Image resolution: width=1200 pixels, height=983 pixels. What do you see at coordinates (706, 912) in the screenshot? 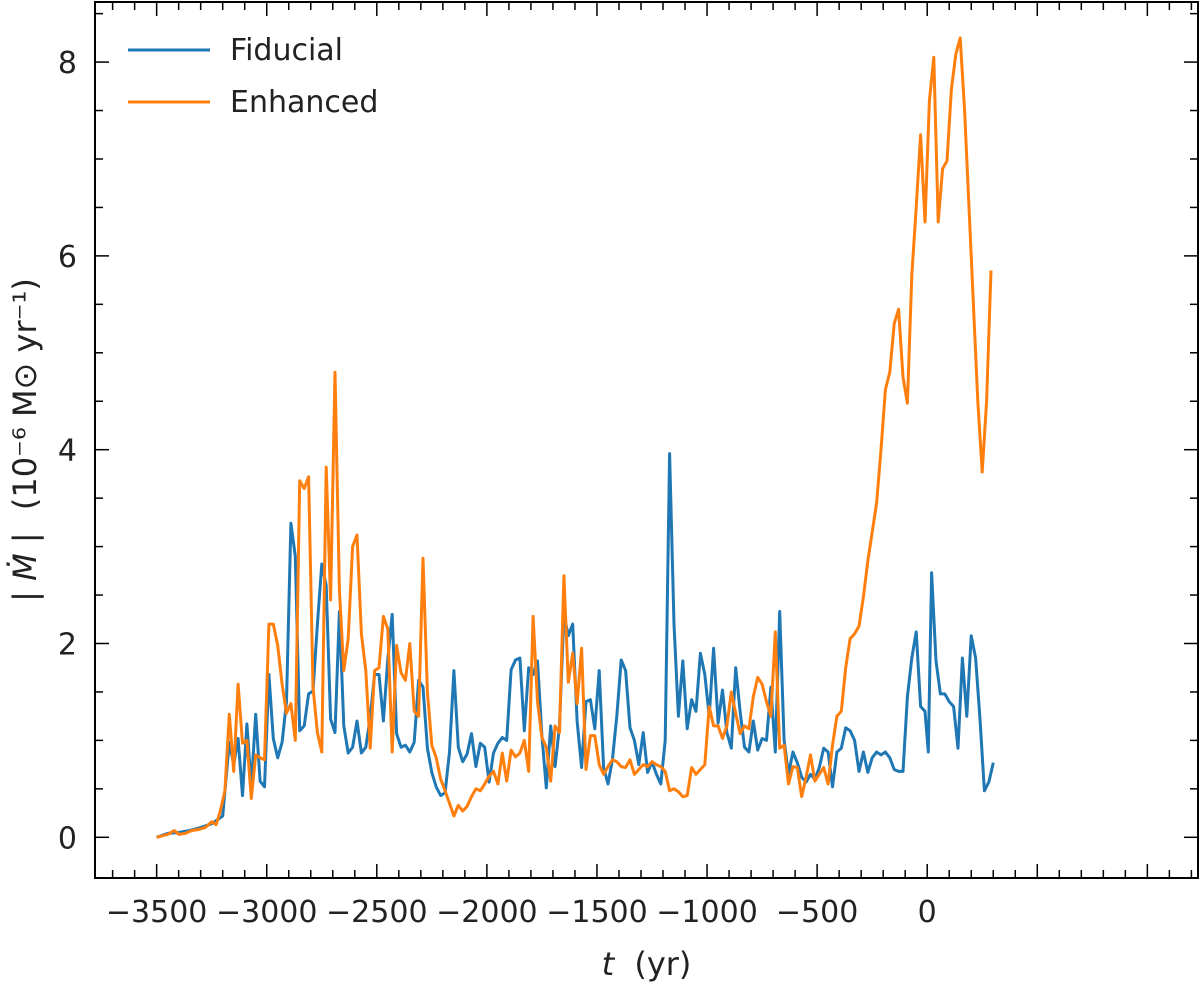
I see `x-tick-label: −1000` at bounding box center [706, 912].